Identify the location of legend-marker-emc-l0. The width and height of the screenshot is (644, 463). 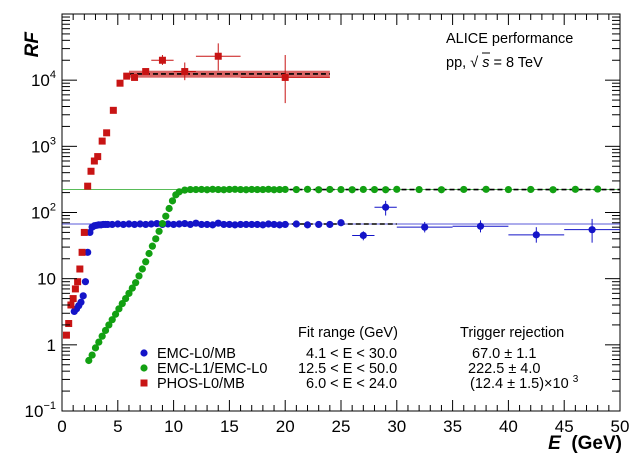
(144, 353).